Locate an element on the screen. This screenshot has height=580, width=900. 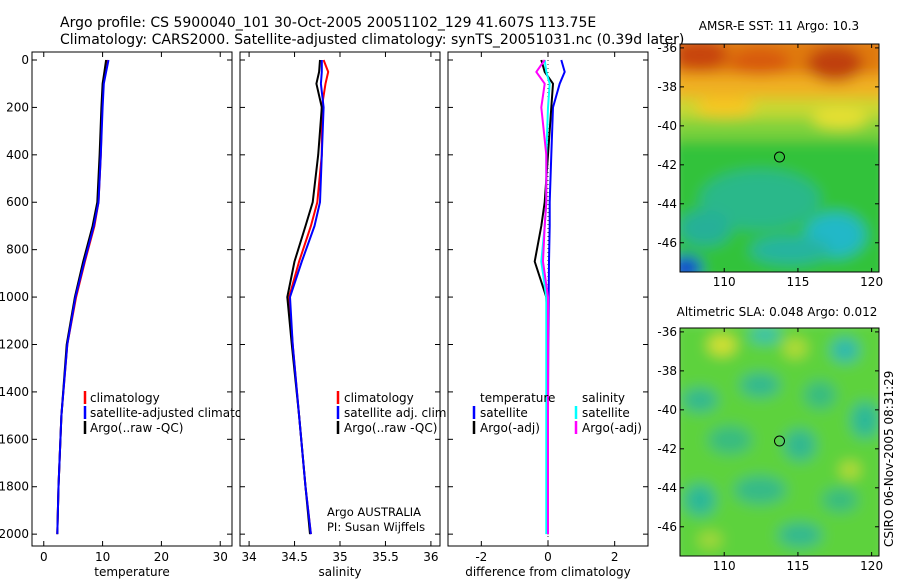
series-line-satellite-adj-clim is located at coordinates (307, 297).